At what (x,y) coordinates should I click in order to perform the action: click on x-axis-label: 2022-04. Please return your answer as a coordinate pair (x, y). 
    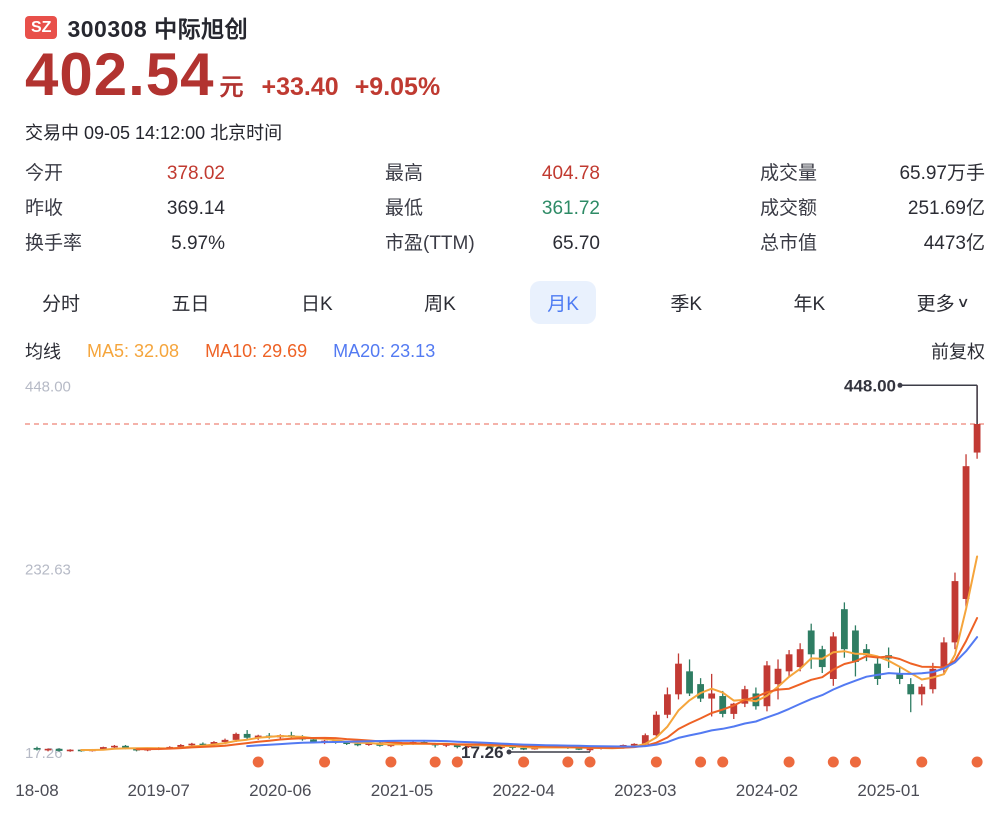
    Looking at the image, I should click on (523, 790).